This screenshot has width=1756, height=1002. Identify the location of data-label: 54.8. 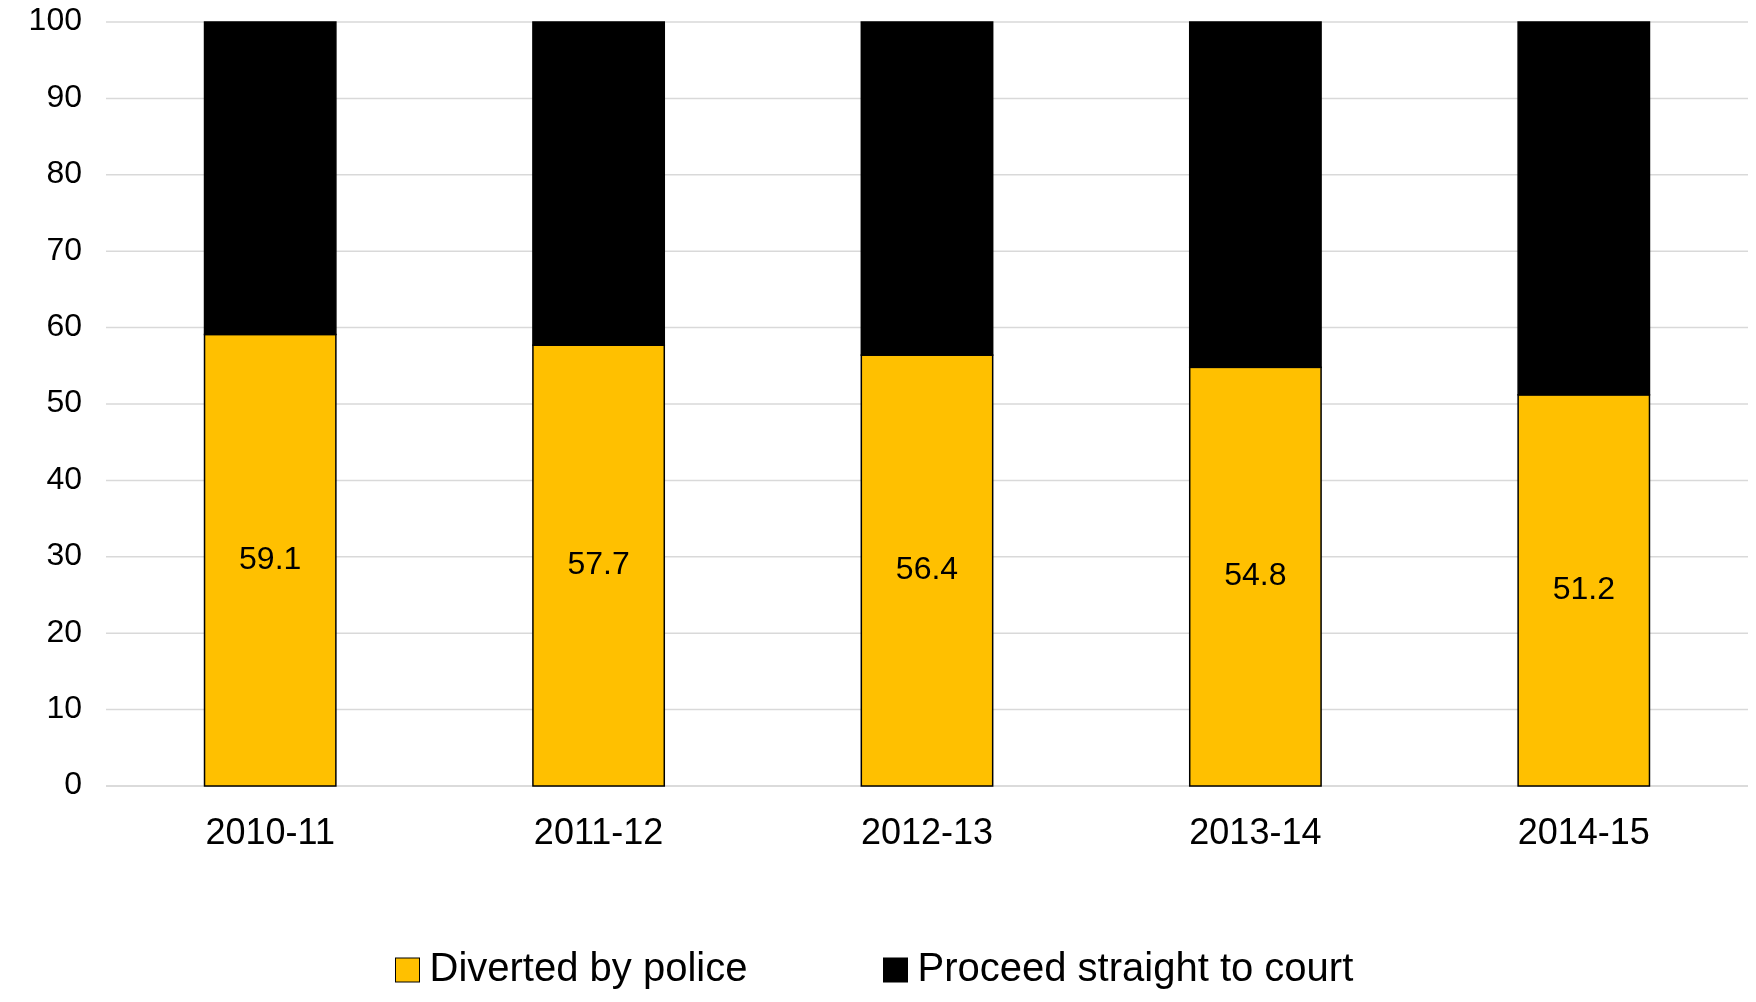
(1255, 574).